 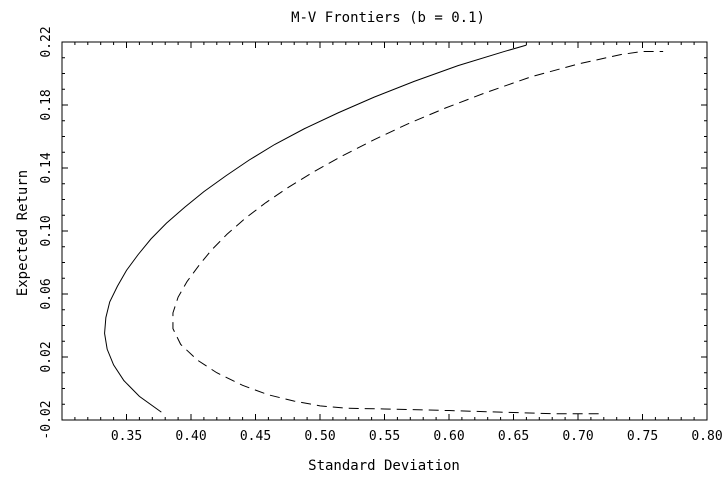 What do you see at coordinates (513, 436) in the screenshot?
I see `x-tick-label: 0.65` at bounding box center [513, 436].